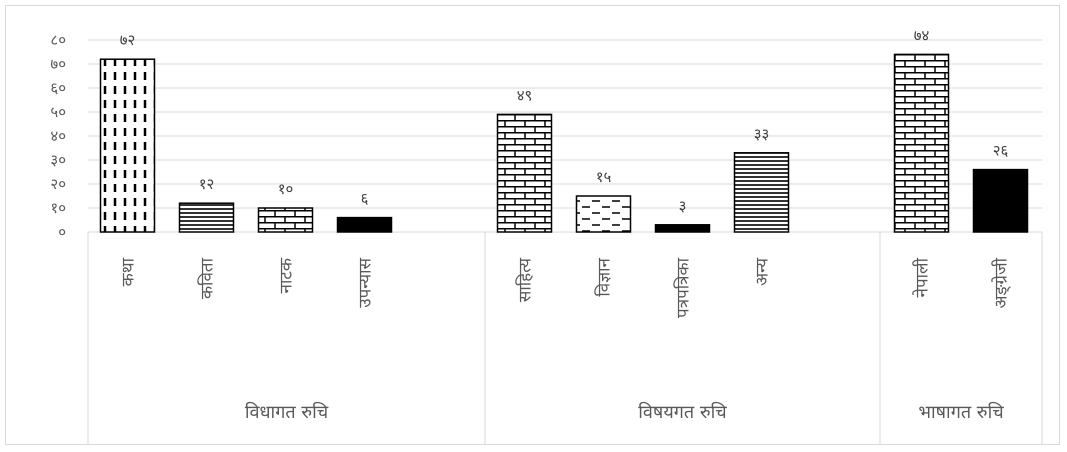 This screenshot has width=1067, height=452. I want to click on category-label: कथा, so click(129, 271).